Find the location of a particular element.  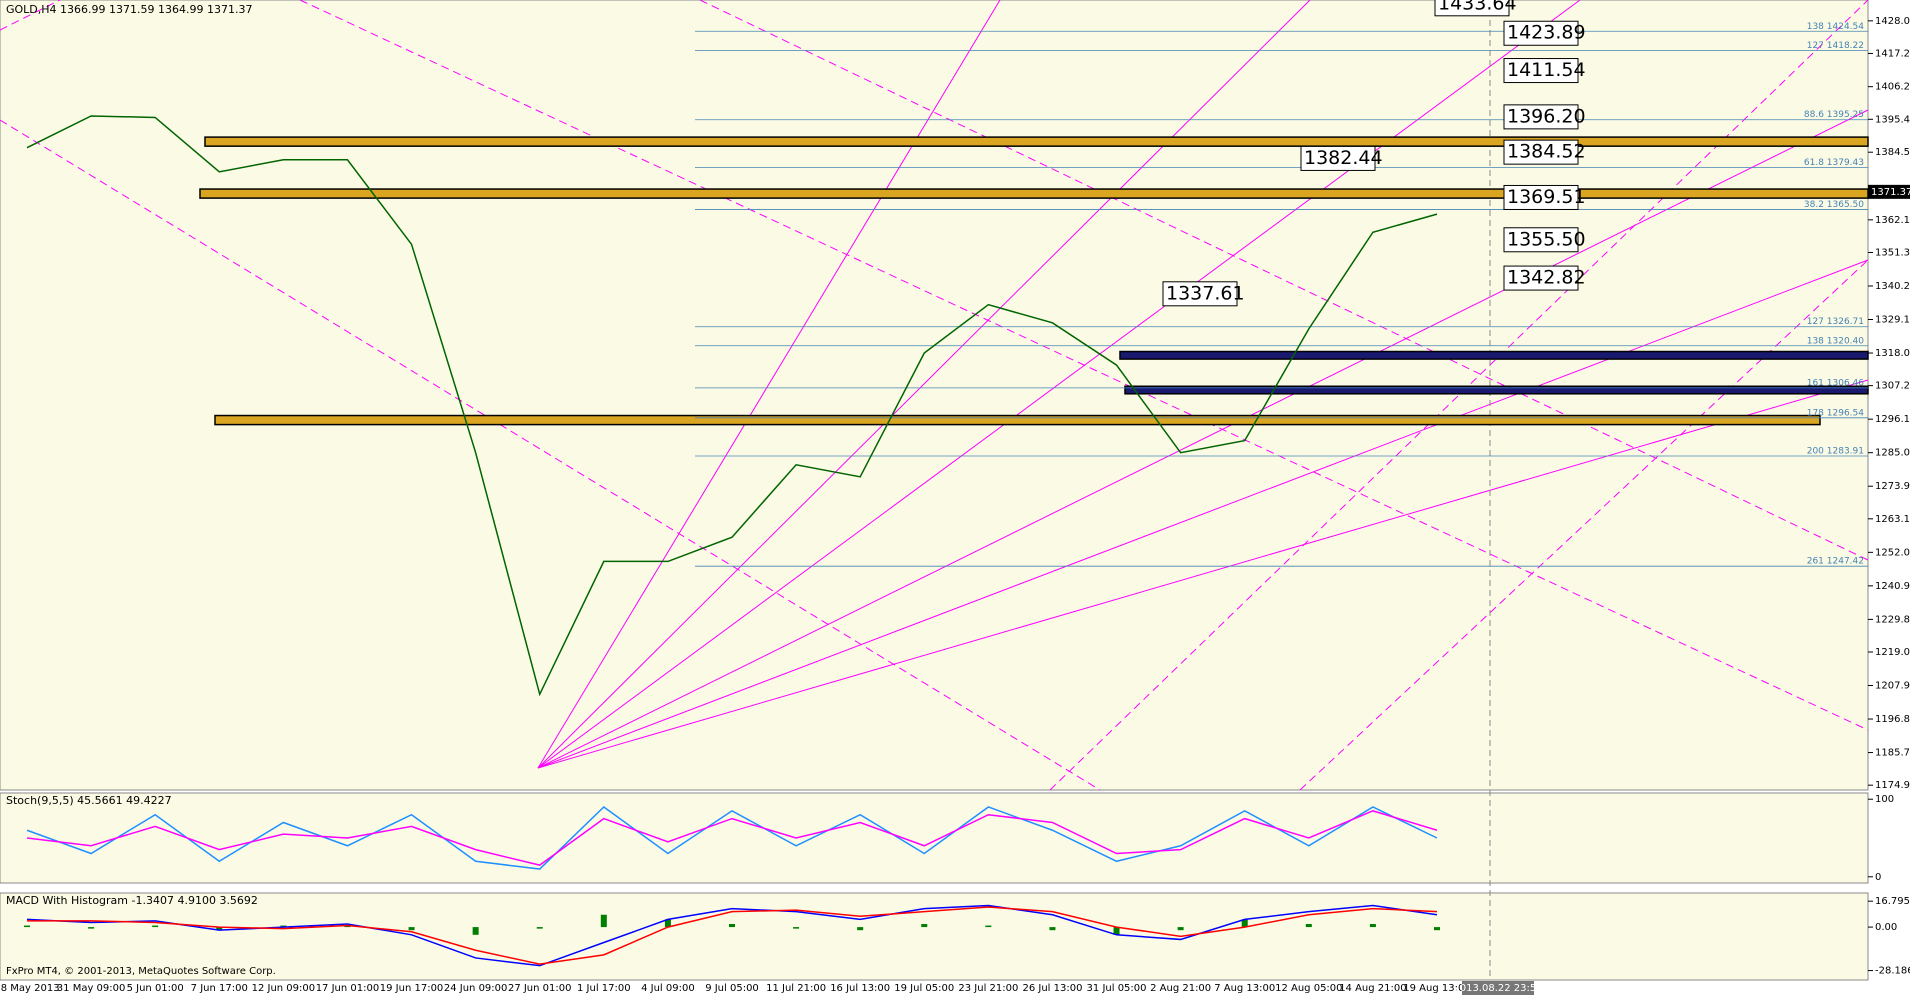

x-tick-label: 31 May 09:00 is located at coordinates (91, 988).